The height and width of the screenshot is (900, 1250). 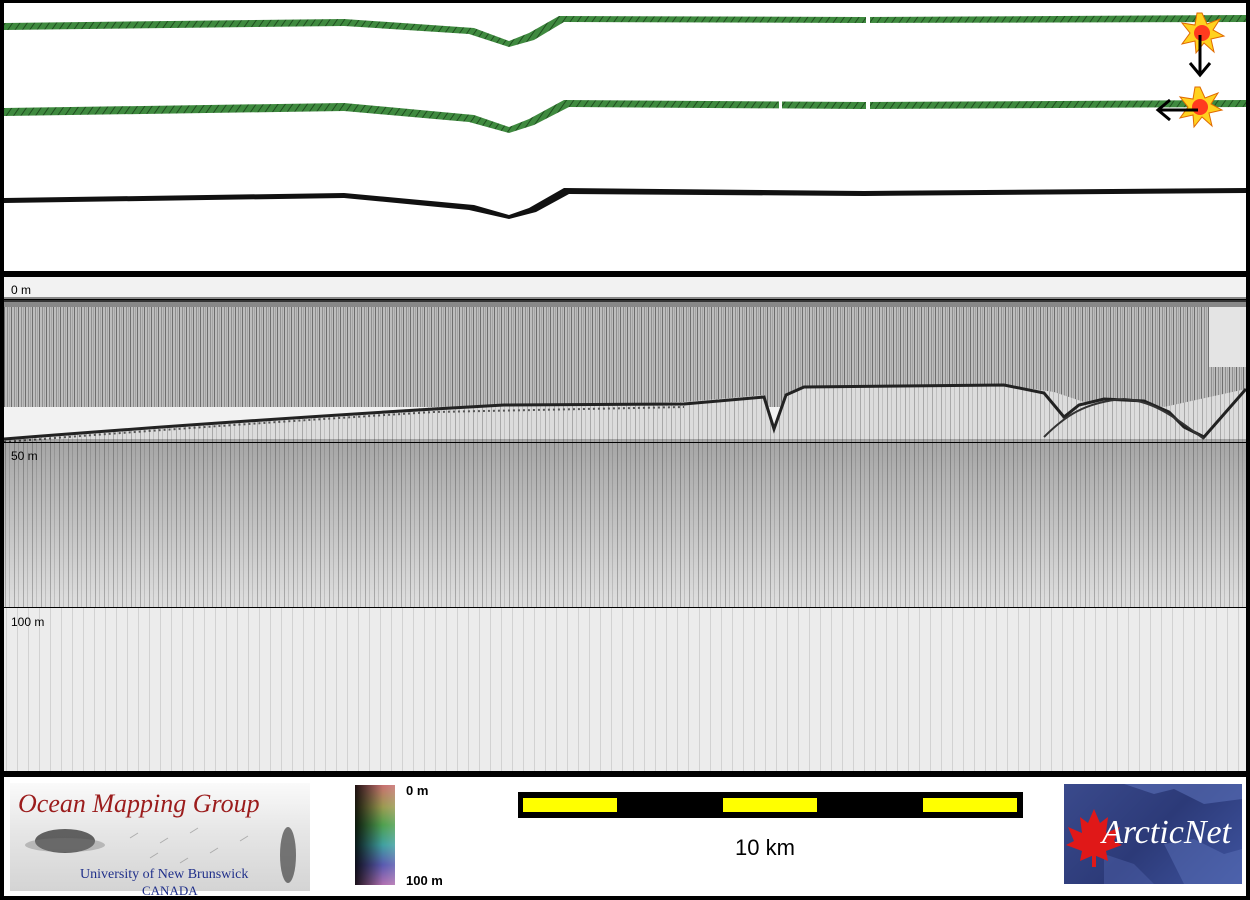 What do you see at coordinates (765, 847) in the screenshot?
I see `scale-bar-label: 10 km` at bounding box center [765, 847].